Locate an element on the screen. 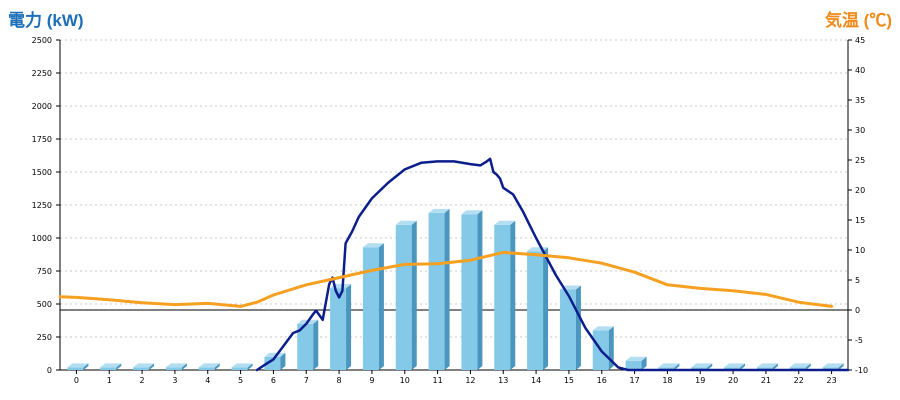  right-tick-label: 10 is located at coordinates (860, 250).